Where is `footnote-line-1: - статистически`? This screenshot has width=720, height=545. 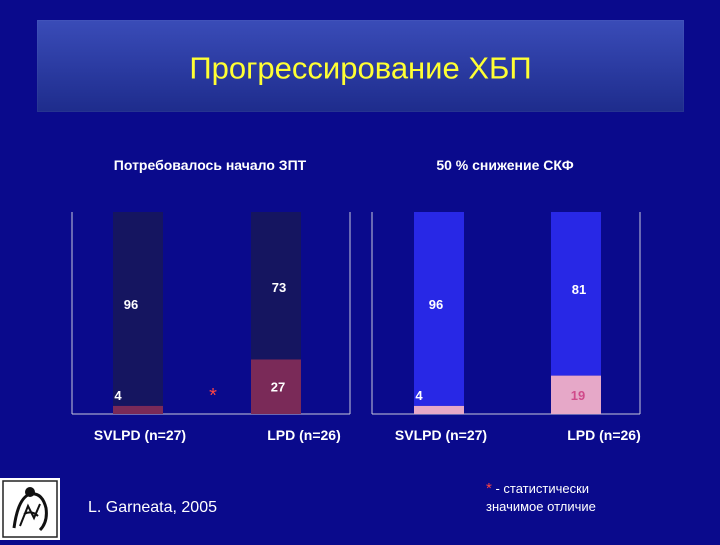
footnote-line-1: - статистически is located at coordinates (540, 488).